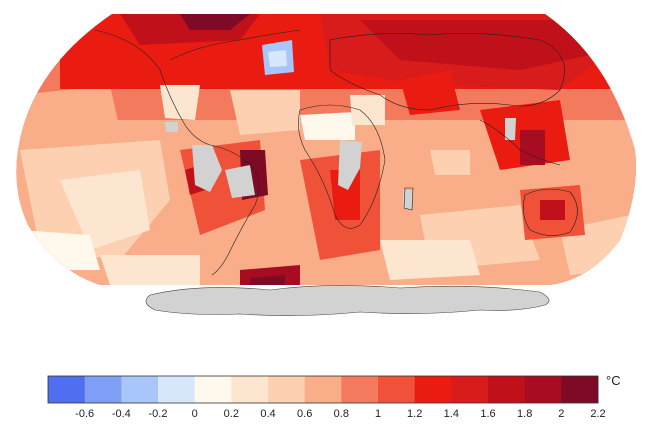 The image size is (650, 427). I want to click on legend-swatches, so click(323, 389).